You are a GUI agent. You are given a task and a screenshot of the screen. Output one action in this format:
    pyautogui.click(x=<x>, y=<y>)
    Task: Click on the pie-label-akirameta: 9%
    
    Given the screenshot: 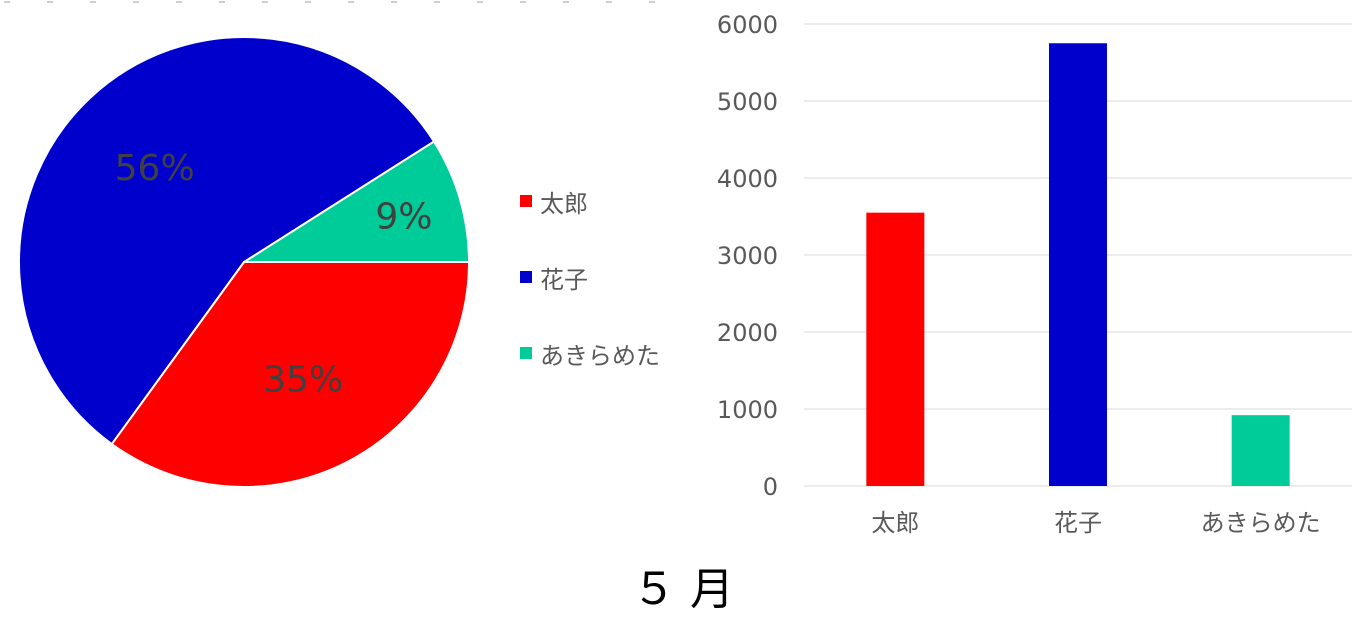 What is the action you would take?
    pyautogui.click(x=403, y=217)
    